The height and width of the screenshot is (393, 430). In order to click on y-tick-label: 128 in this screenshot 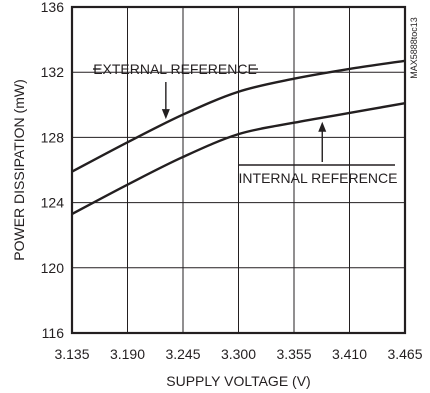, I will do `click(53, 137)`.